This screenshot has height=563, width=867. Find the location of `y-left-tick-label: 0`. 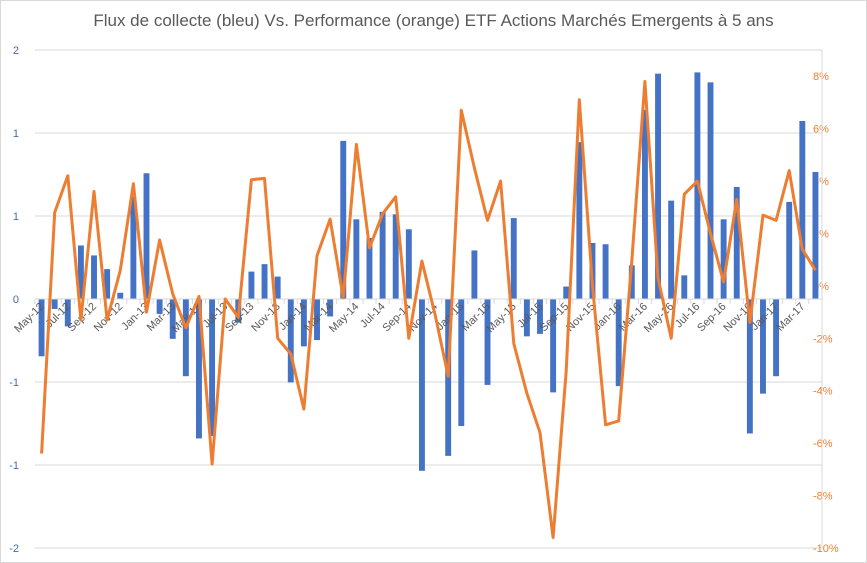

y-left-tick-label: 0 is located at coordinates (16, 300).